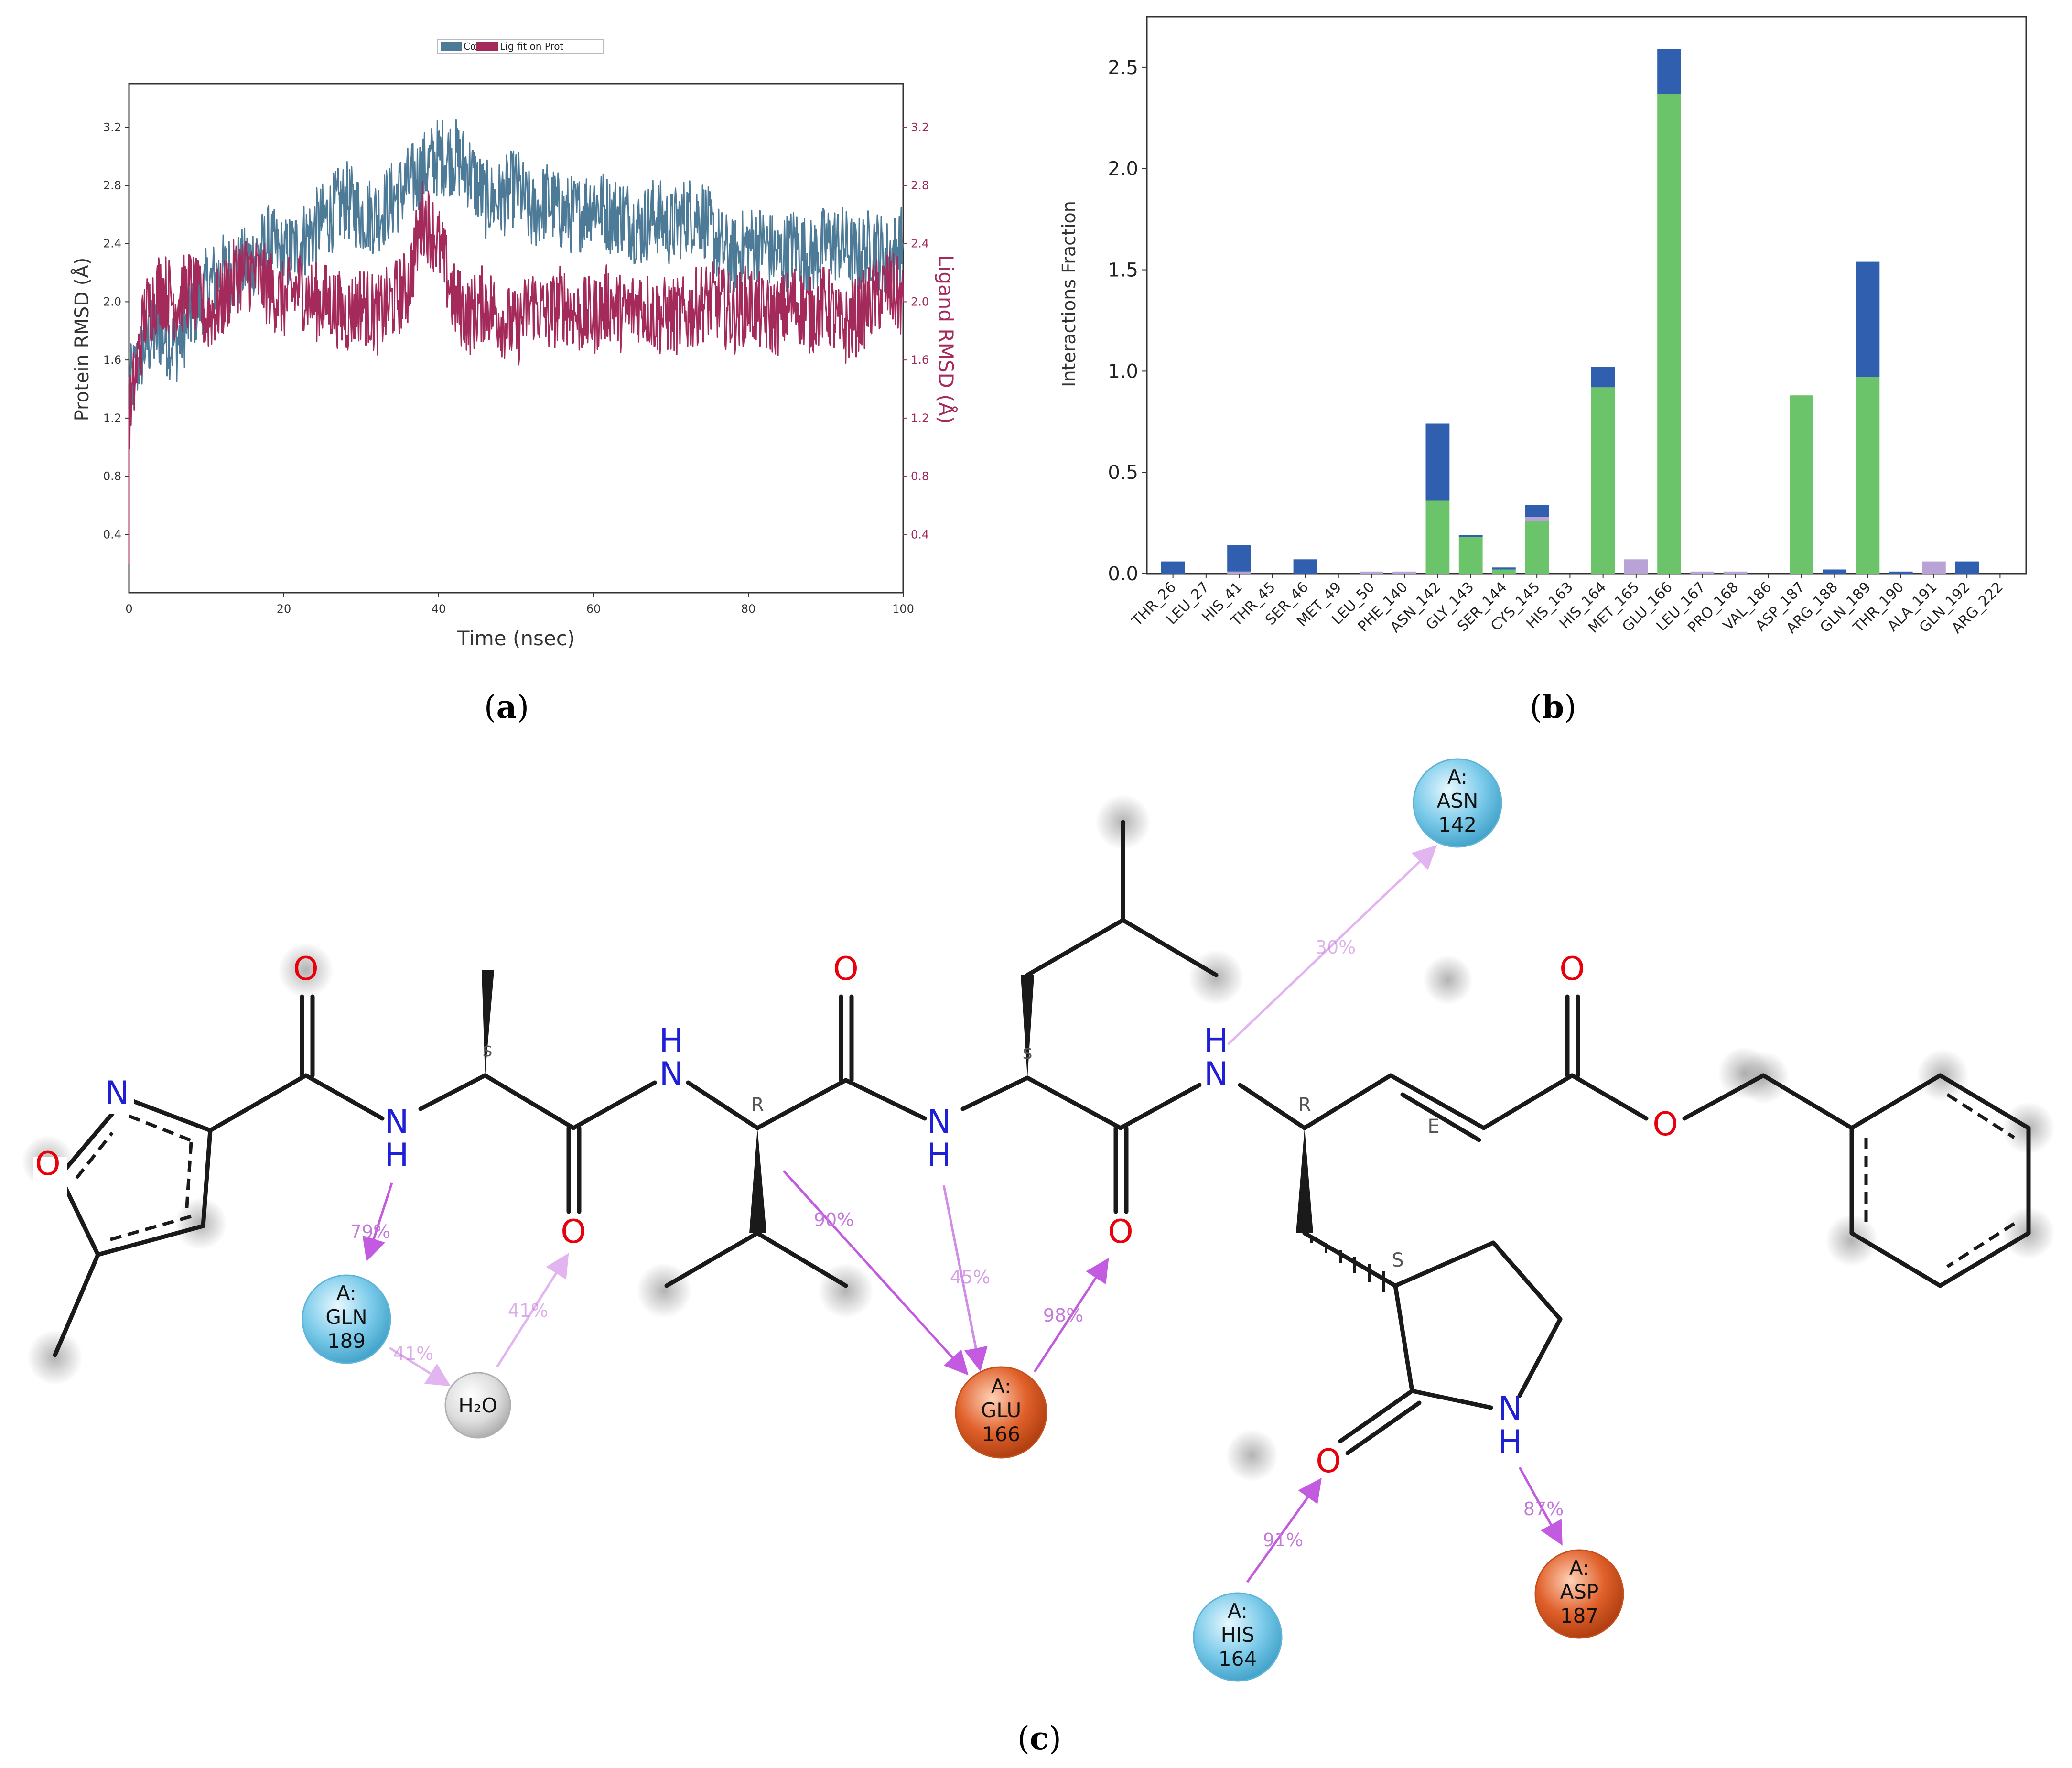 This screenshot has width=2072, height=1768. Describe the element at coordinates (920, 419) in the screenshot. I see `a-ytick-right-label: 1.2` at that location.